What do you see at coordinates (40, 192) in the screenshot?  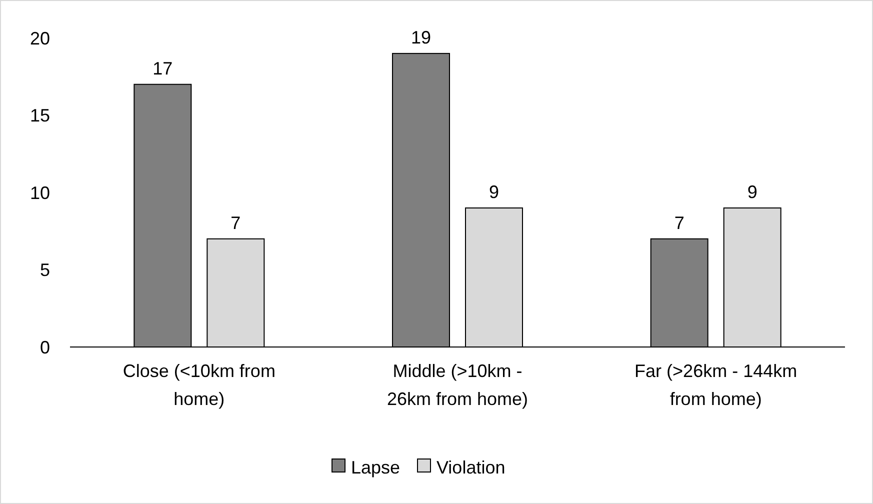 I see `y-tick-label: 10` at bounding box center [40, 192].